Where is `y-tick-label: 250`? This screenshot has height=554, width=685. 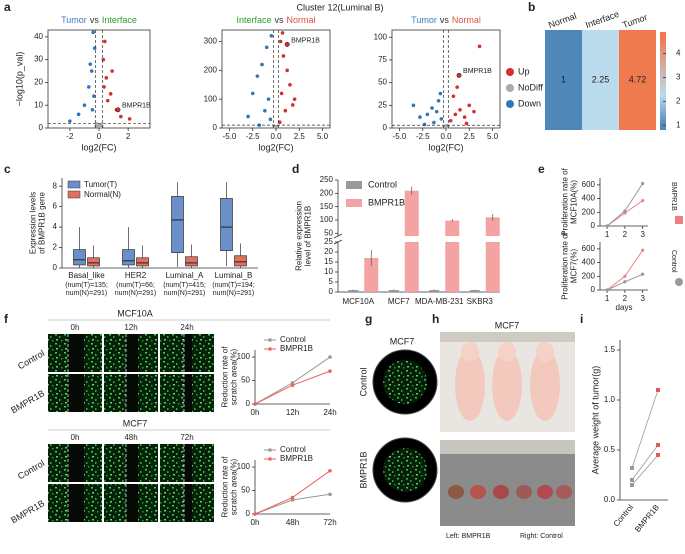 y-tick-label: 250 is located at coordinates (327, 179).